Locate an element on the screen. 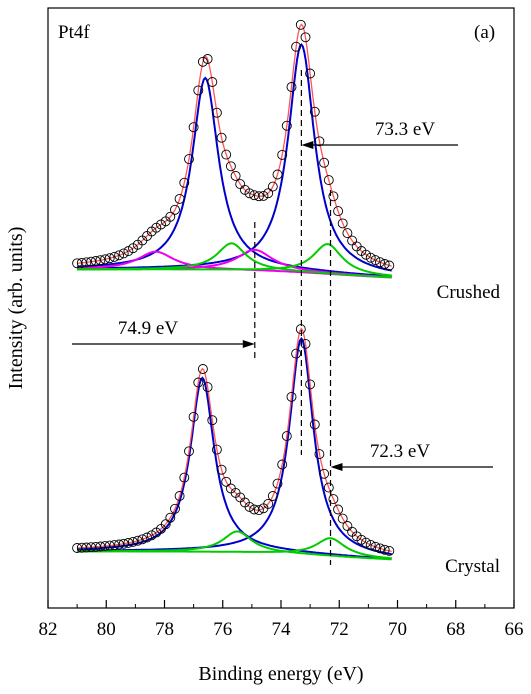 The image size is (531, 694). y-axis-label: Intensity (arb. units) is located at coordinates (16, 308).